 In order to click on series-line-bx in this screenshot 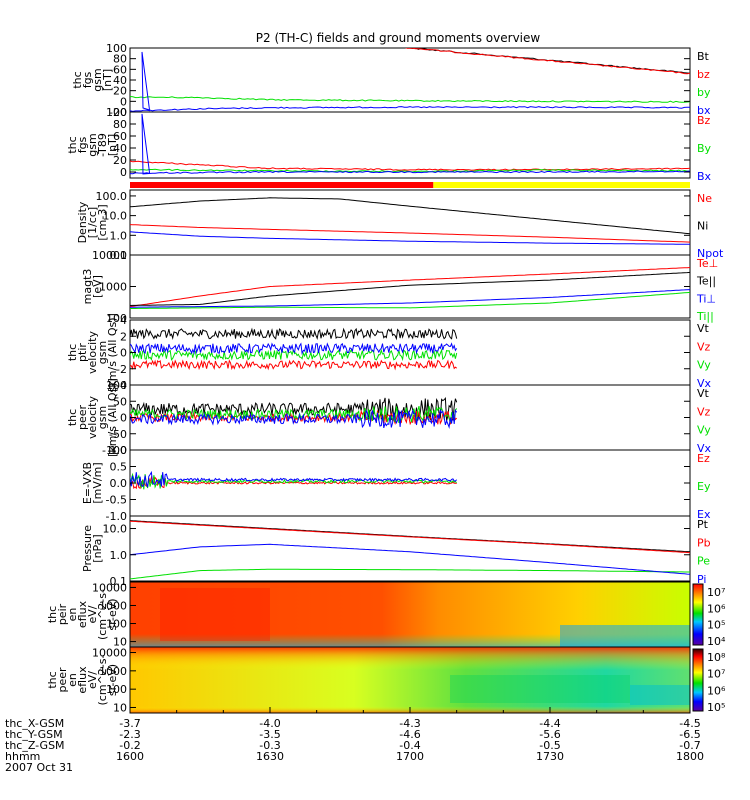, I will do `click(410, 144)`.